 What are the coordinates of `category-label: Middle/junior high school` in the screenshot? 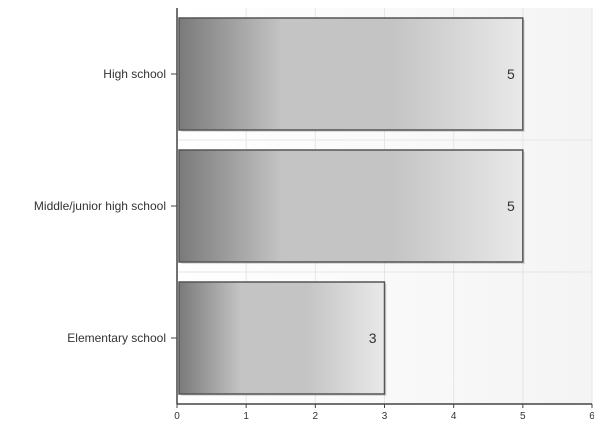 It's located at (100, 206).